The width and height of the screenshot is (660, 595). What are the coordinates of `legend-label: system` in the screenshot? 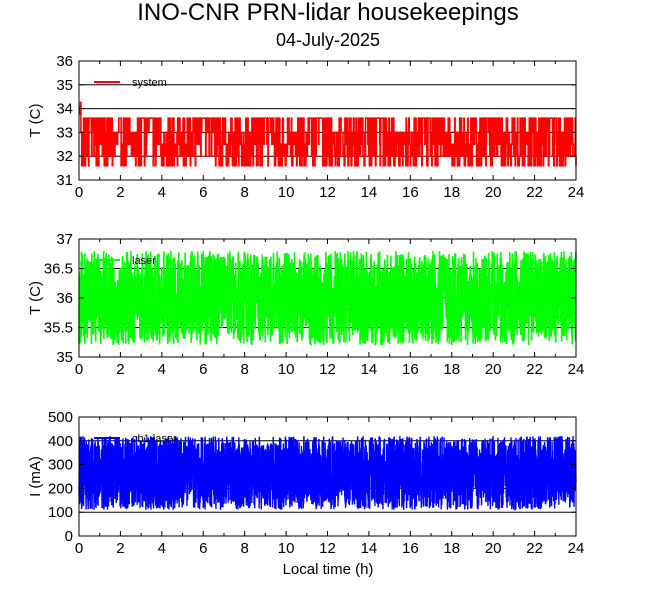 It's located at (149, 83).